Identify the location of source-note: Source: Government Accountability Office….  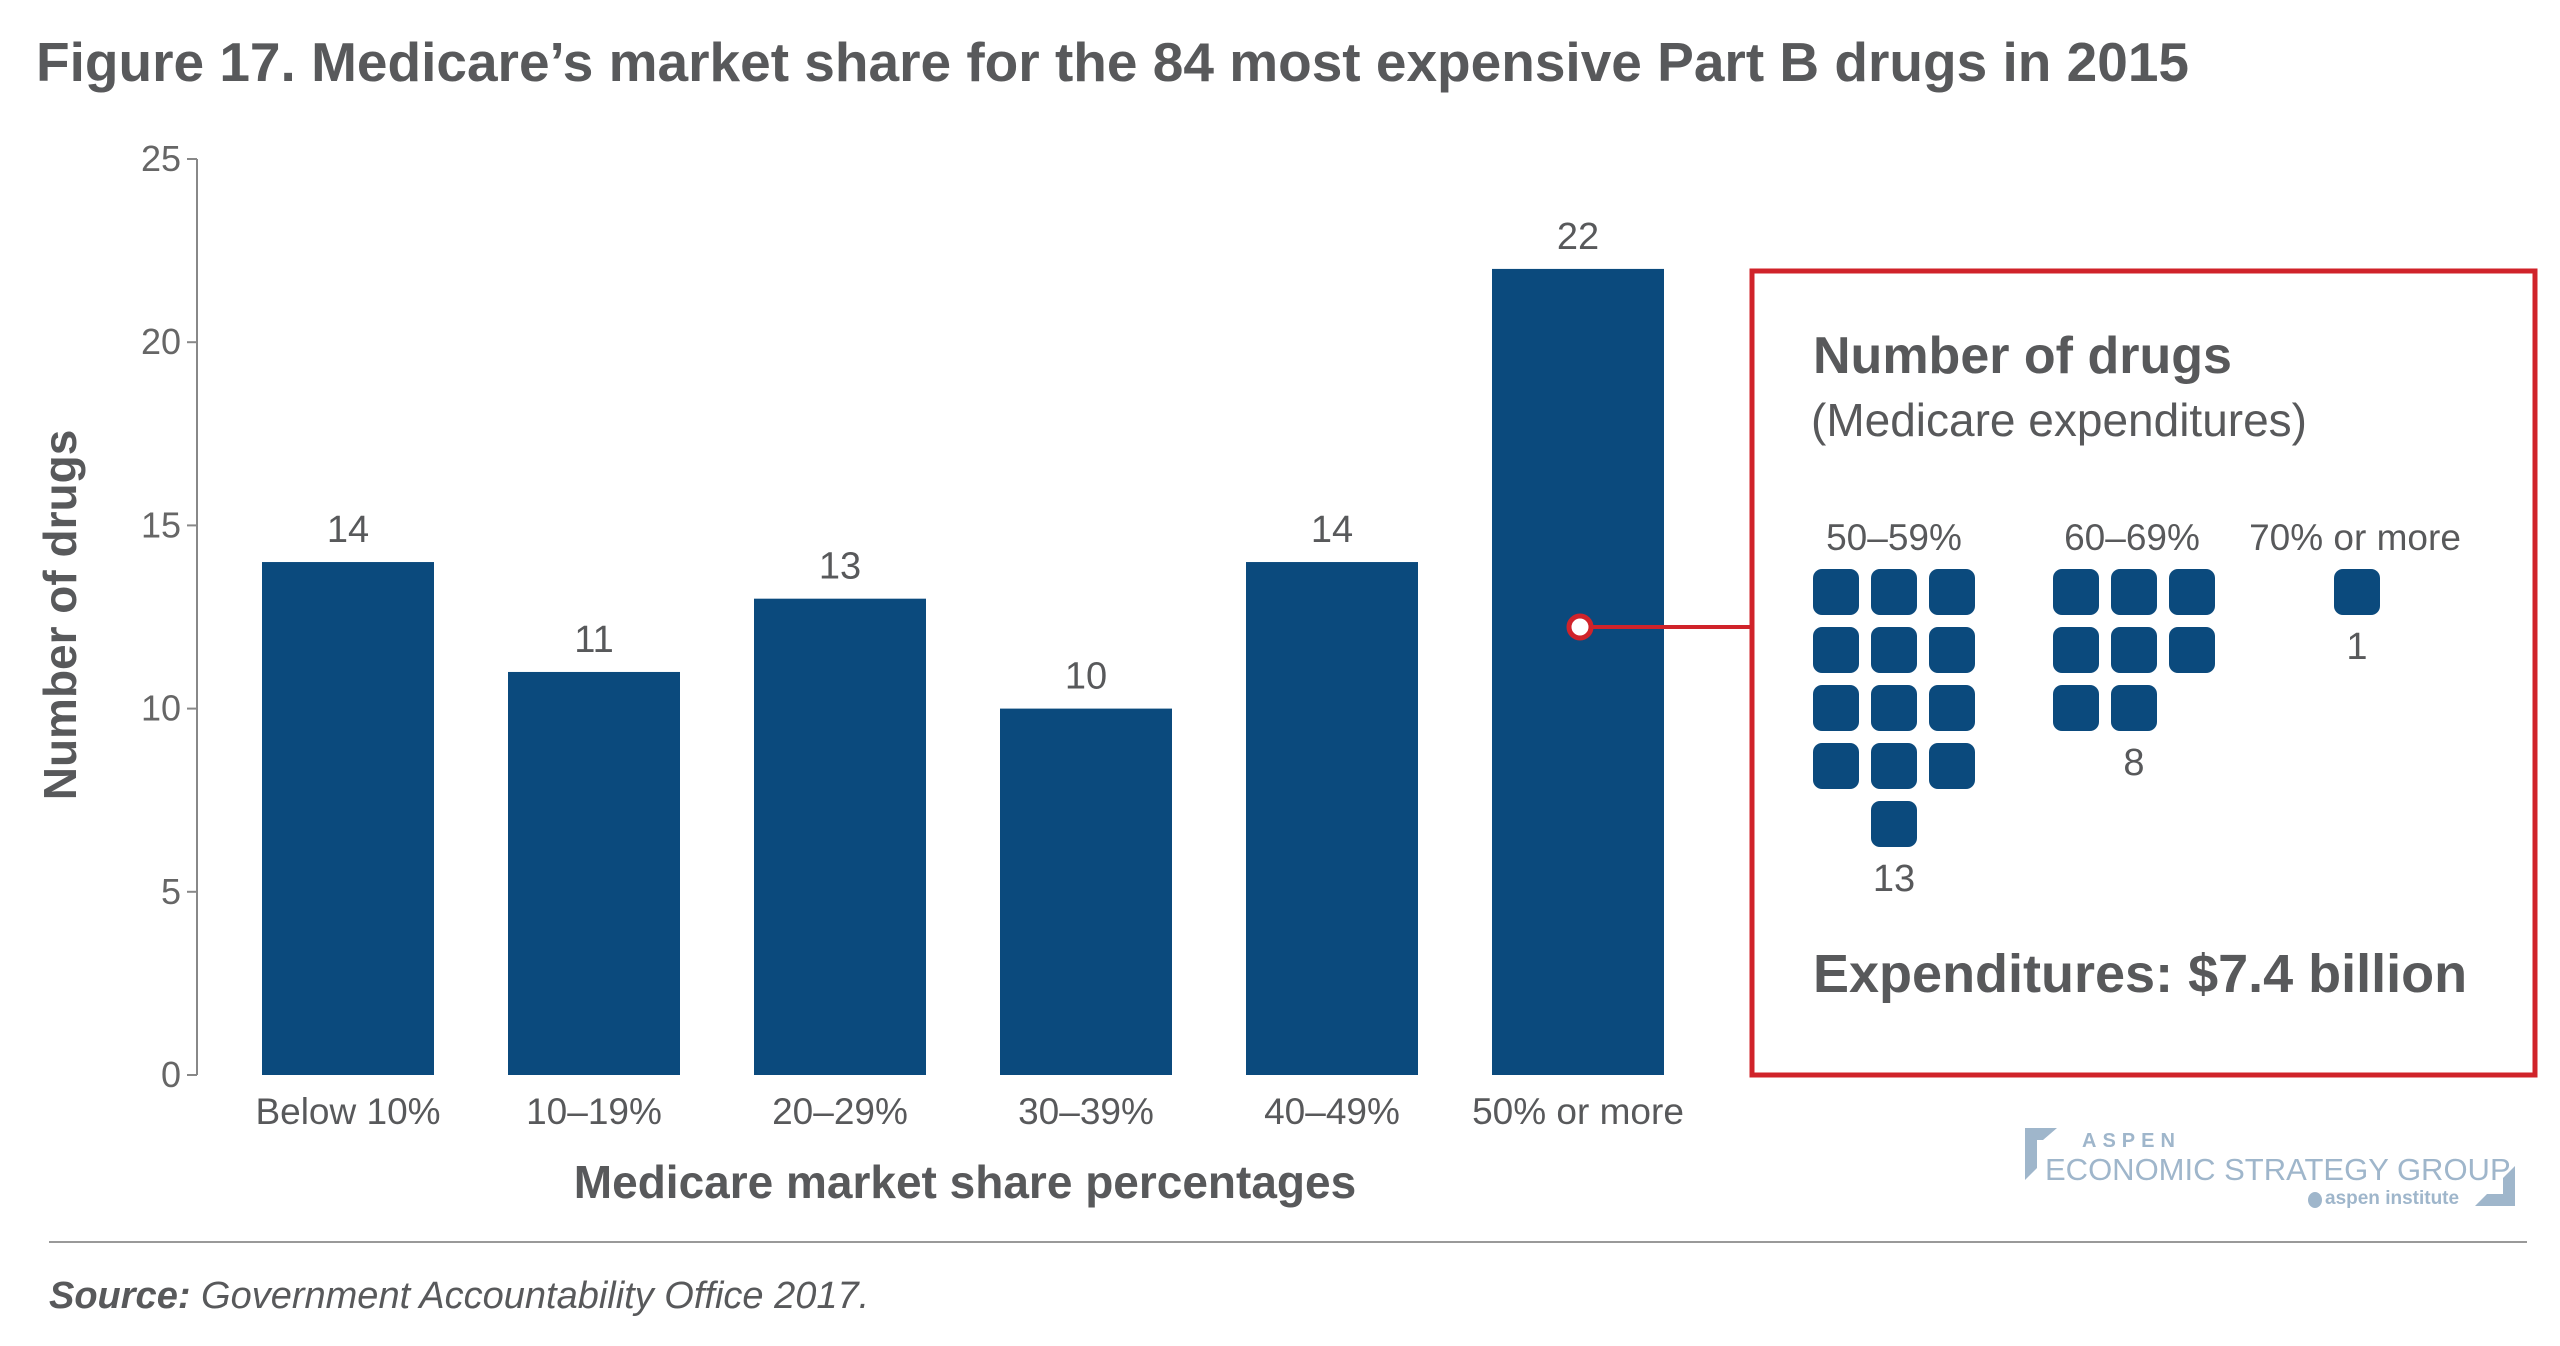
(459, 1296).